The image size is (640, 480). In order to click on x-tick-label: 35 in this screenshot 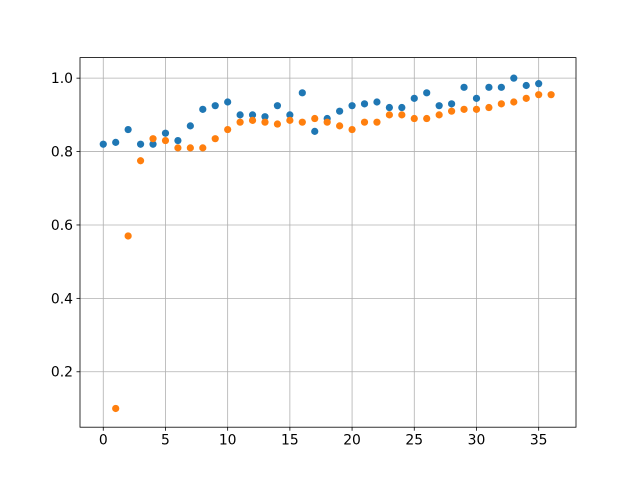, I will do `click(539, 441)`.